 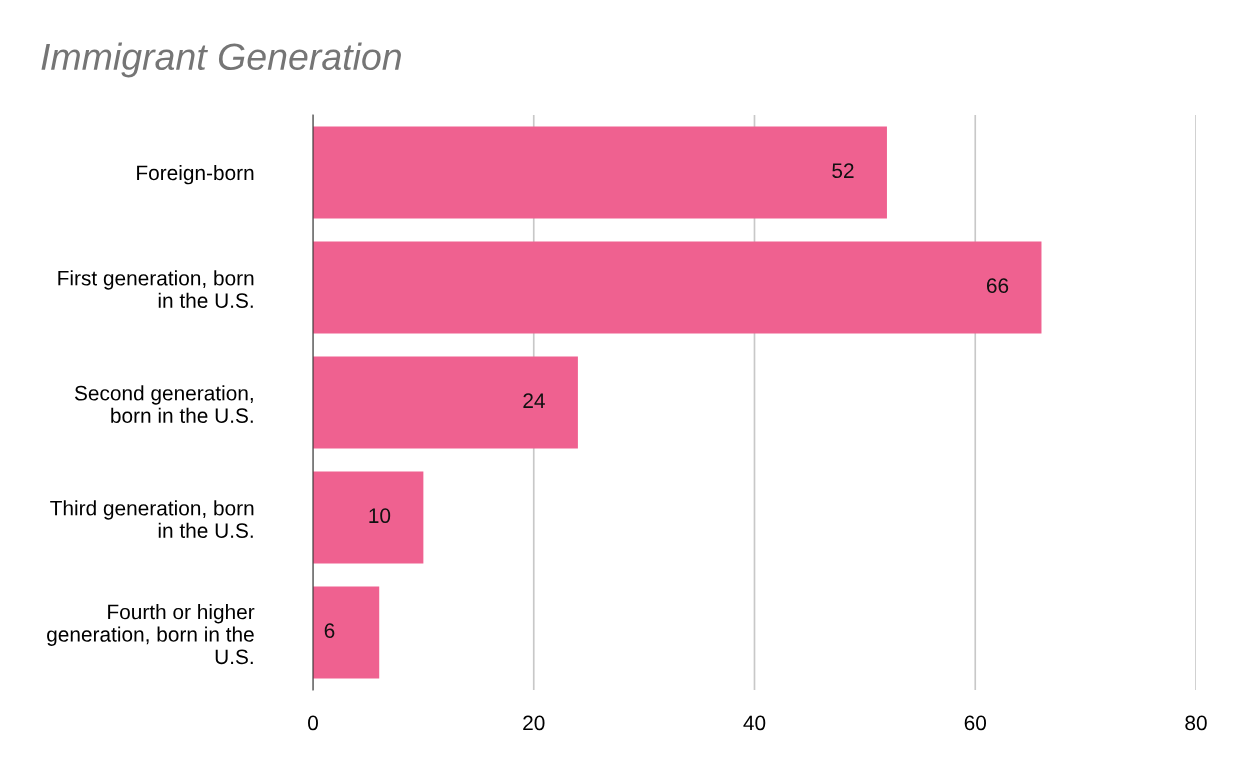 I want to click on data-label: 24, so click(x=534, y=400).